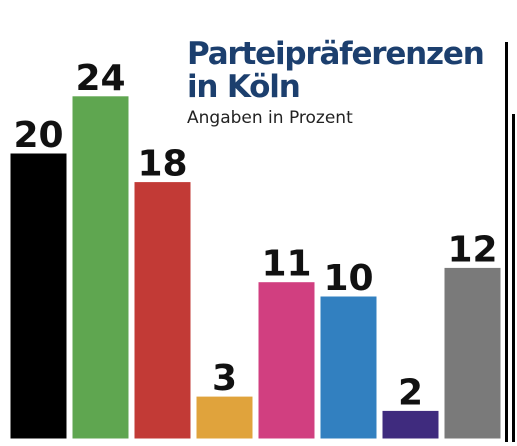 The image size is (517, 446). Describe the element at coordinates (348, 278) in the screenshot. I see `bar-value-label-6: 10` at that location.